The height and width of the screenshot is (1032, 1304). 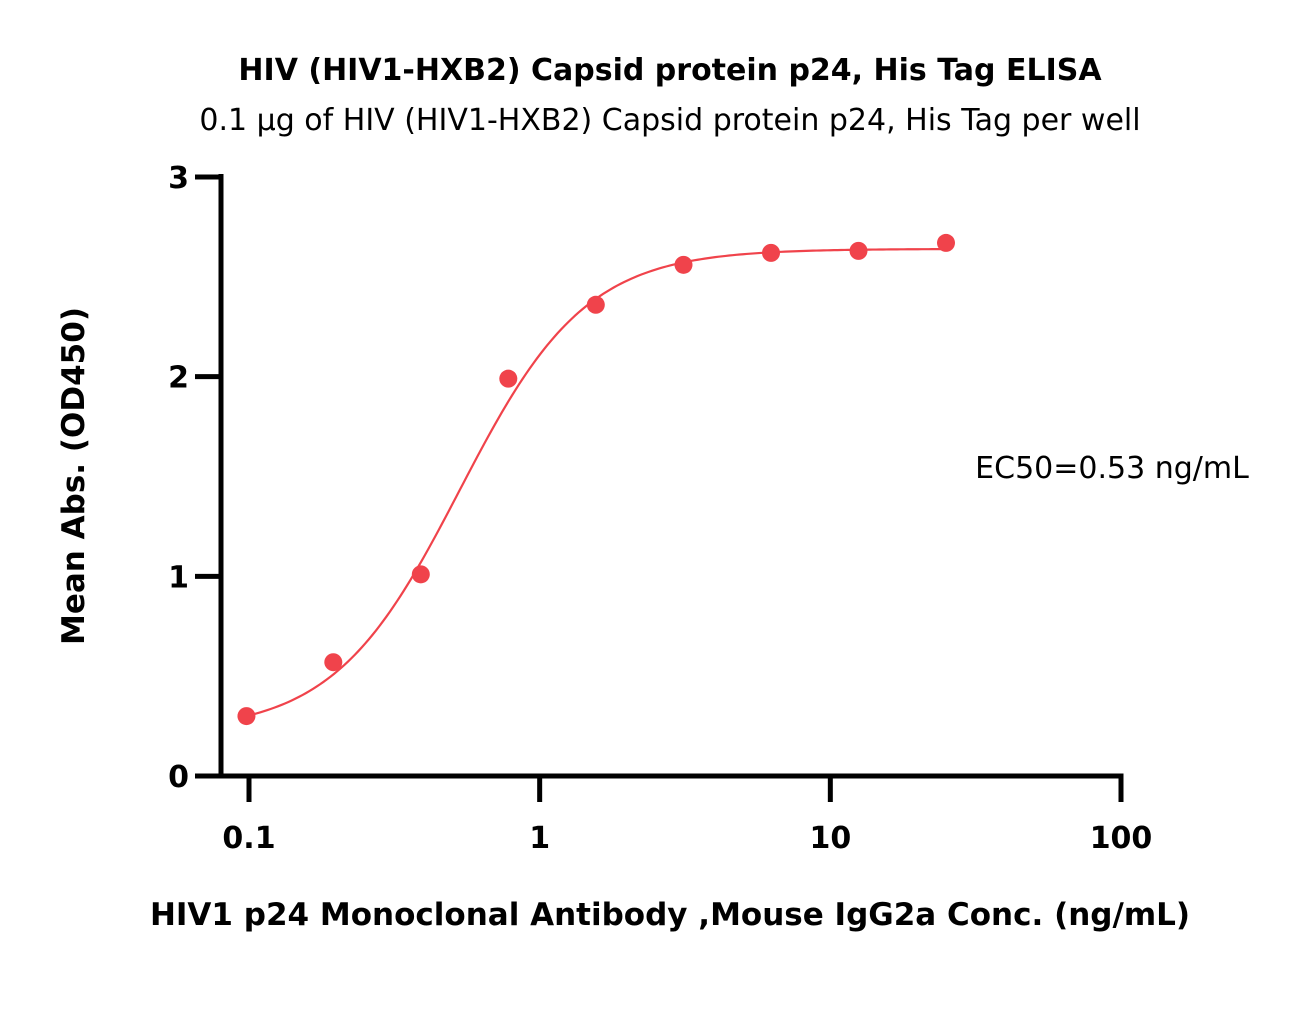 What do you see at coordinates (248, 838) in the screenshot?
I see `x-tick-label: 0.1` at bounding box center [248, 838].